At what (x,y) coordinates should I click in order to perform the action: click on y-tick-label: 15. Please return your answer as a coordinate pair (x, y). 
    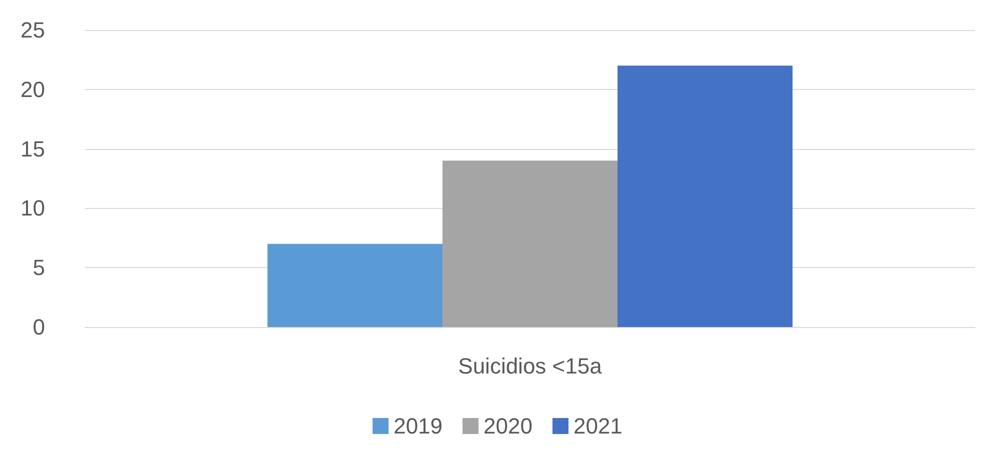
    Looking at the image, I should click on (32, 149).